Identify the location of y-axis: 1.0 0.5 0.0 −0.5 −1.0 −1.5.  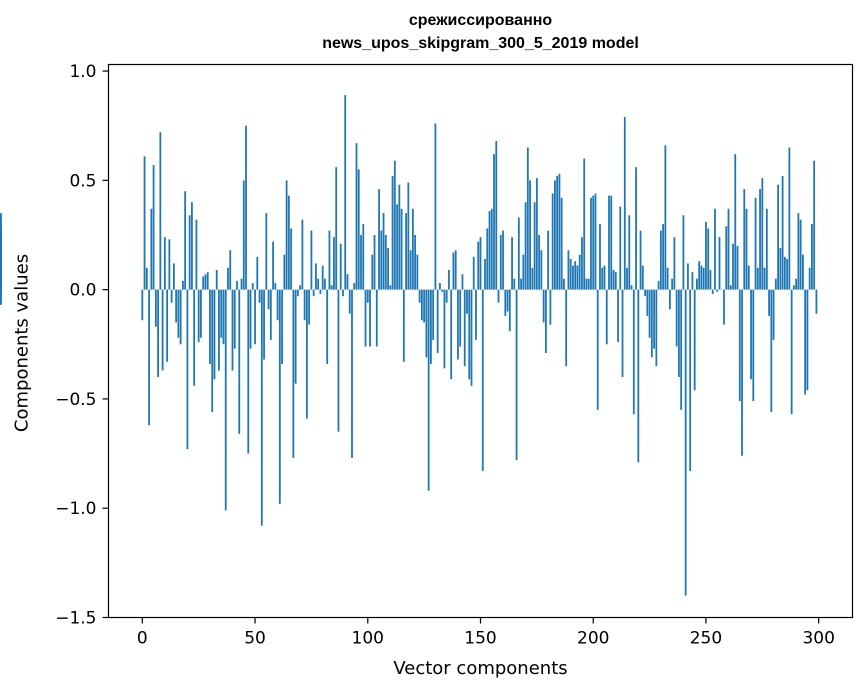
(82, 345).